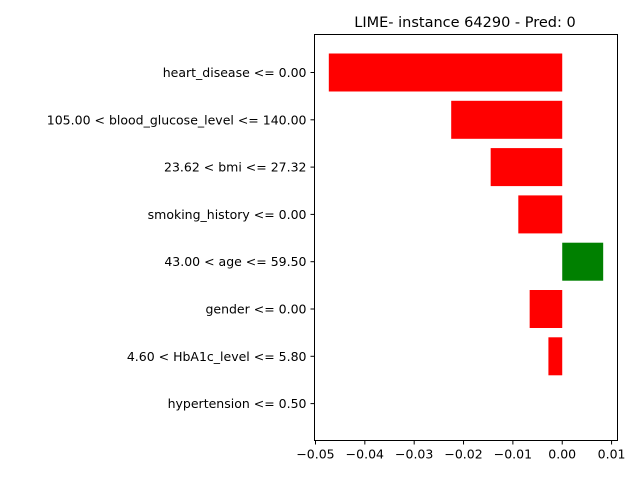 This screenshot has height=480, width=640. What do you see at coordinates (463, 454) in the screenshot?
I see `x-tick-label: −0.02` at bounding box center [463, 454].